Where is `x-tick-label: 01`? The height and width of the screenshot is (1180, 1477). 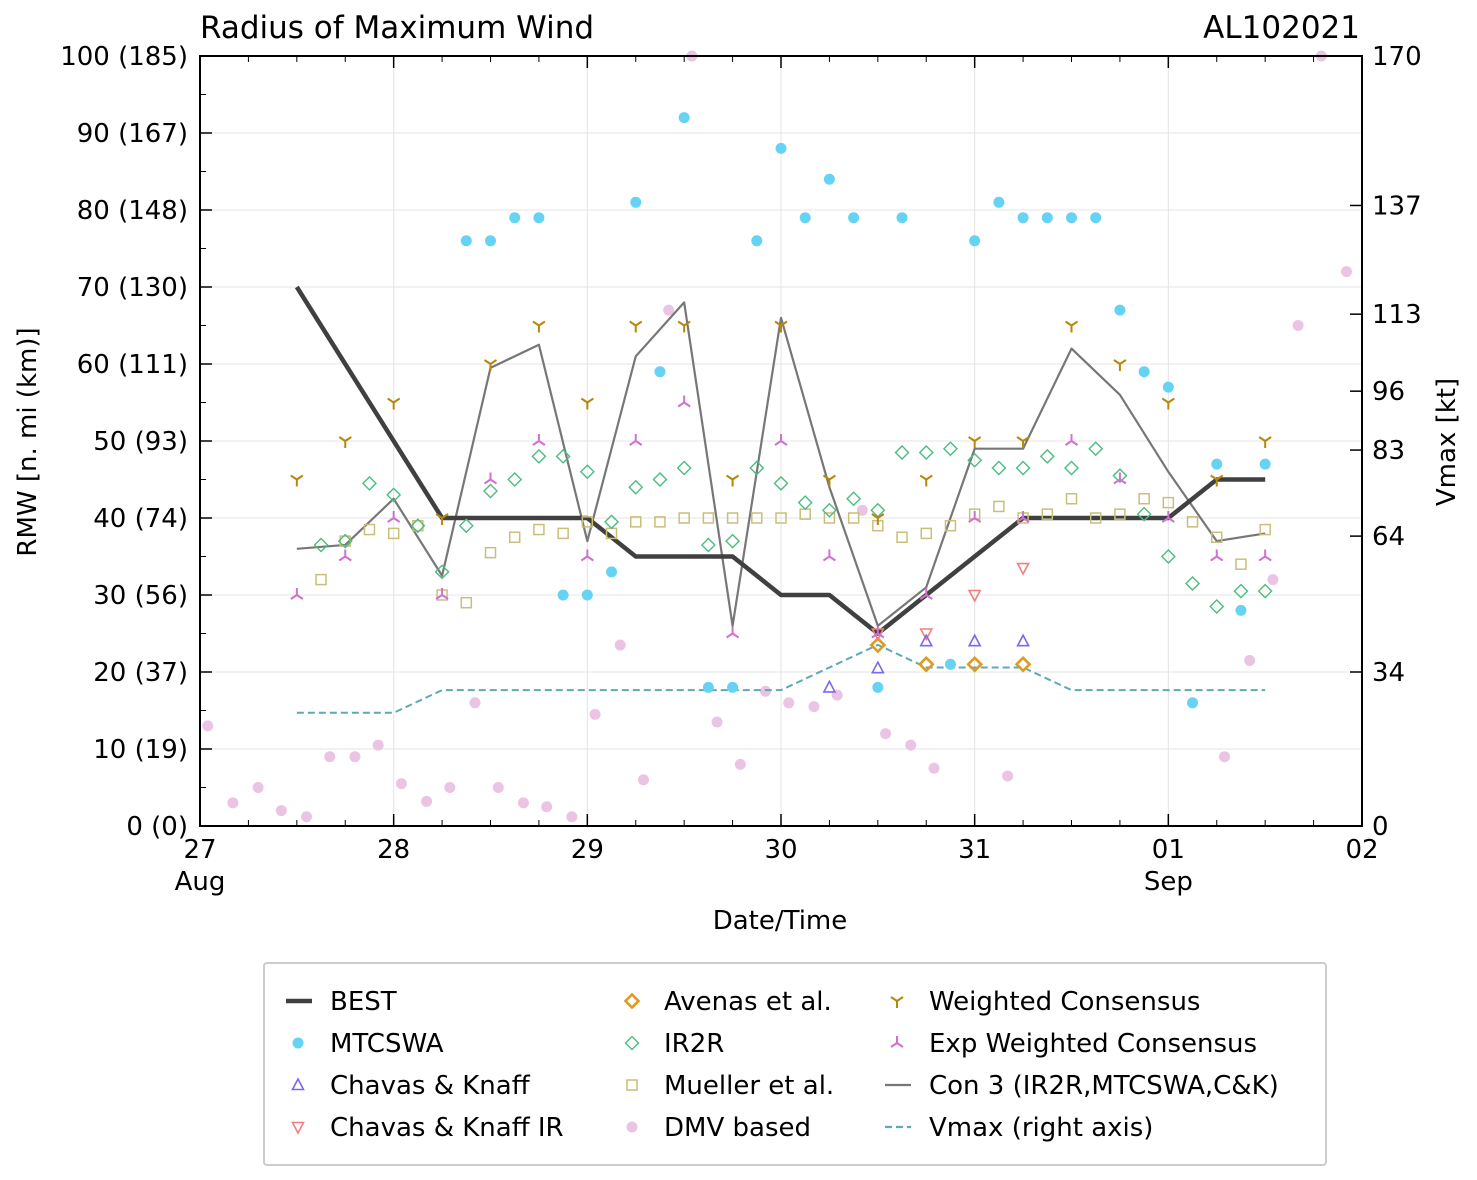
x-tick-label: 01 is located at coordinates (1168, 850).